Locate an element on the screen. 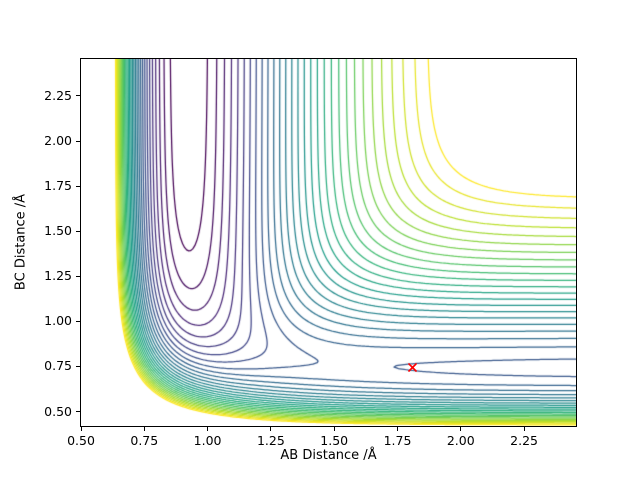  y-tick-label: 2.25 is located at coordinates (58, 95).